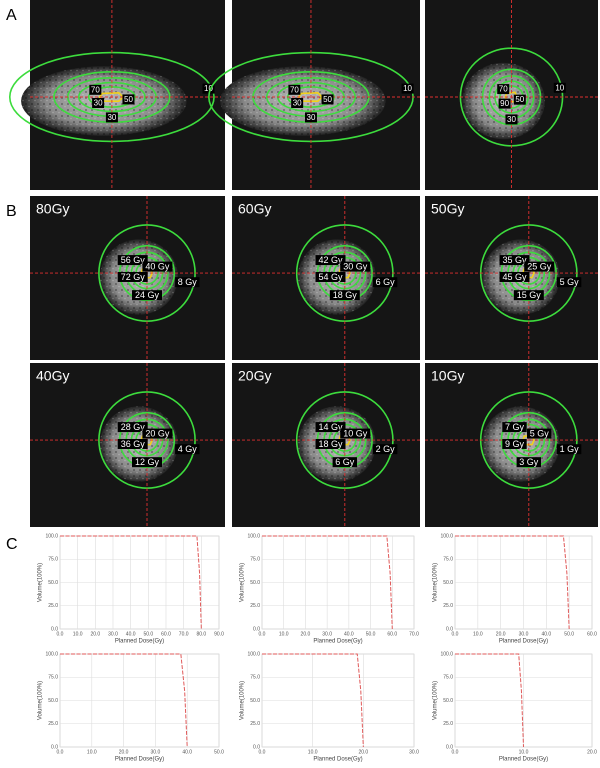  I want to click on isodose-label: 54 Gy, so click(330, 277).